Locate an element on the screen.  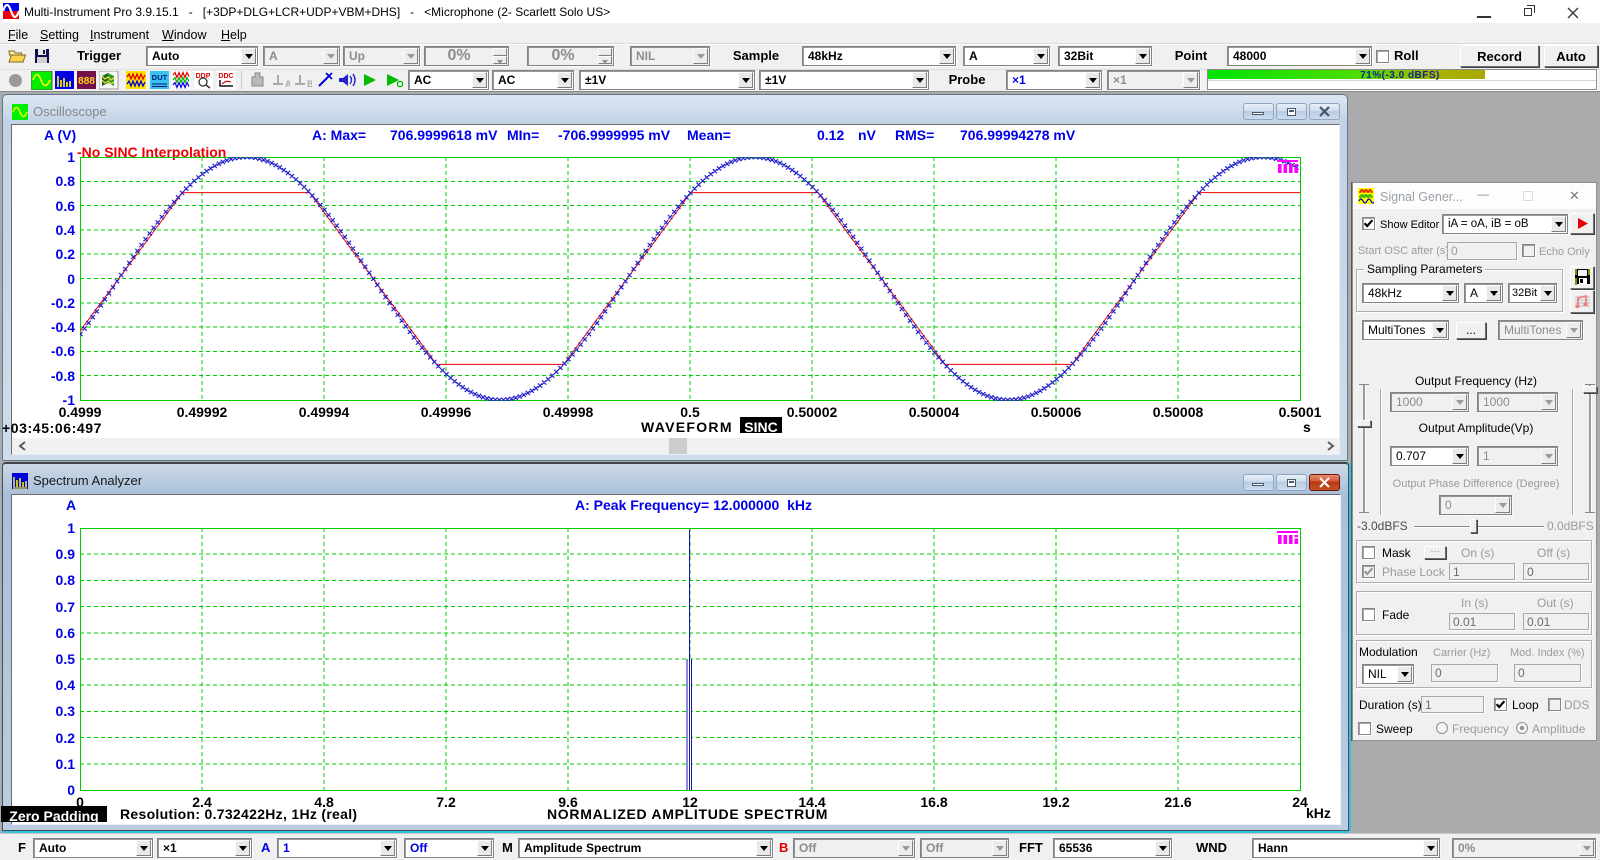
svg-text: DDC is located at coordinates (225, 76).